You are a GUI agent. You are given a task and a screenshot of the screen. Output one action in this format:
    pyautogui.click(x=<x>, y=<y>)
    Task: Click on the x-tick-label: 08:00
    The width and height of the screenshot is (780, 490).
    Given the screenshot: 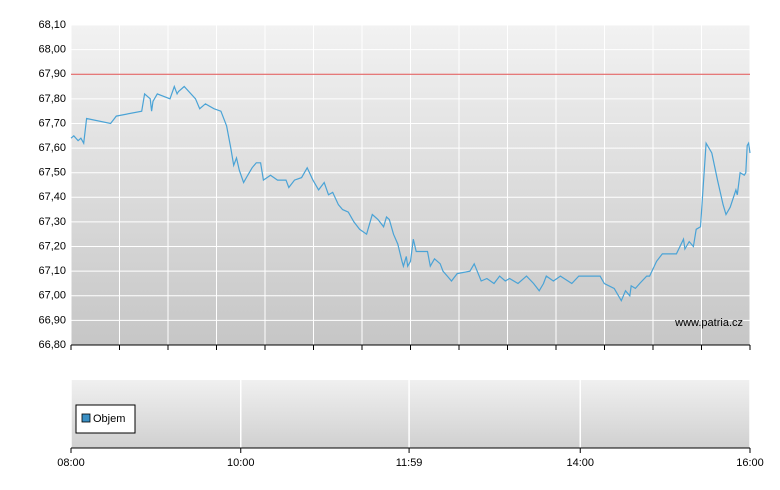 What is the action you would take?
    pyautogui.click(x=71, y=463)
    